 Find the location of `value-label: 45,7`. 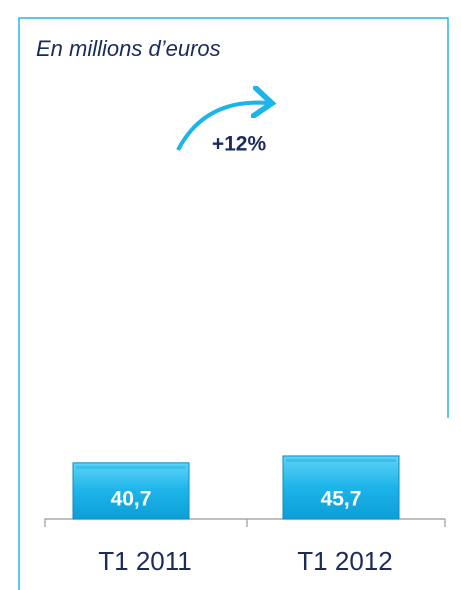

value-label: 45,7 is located at coordinates (341, 499).